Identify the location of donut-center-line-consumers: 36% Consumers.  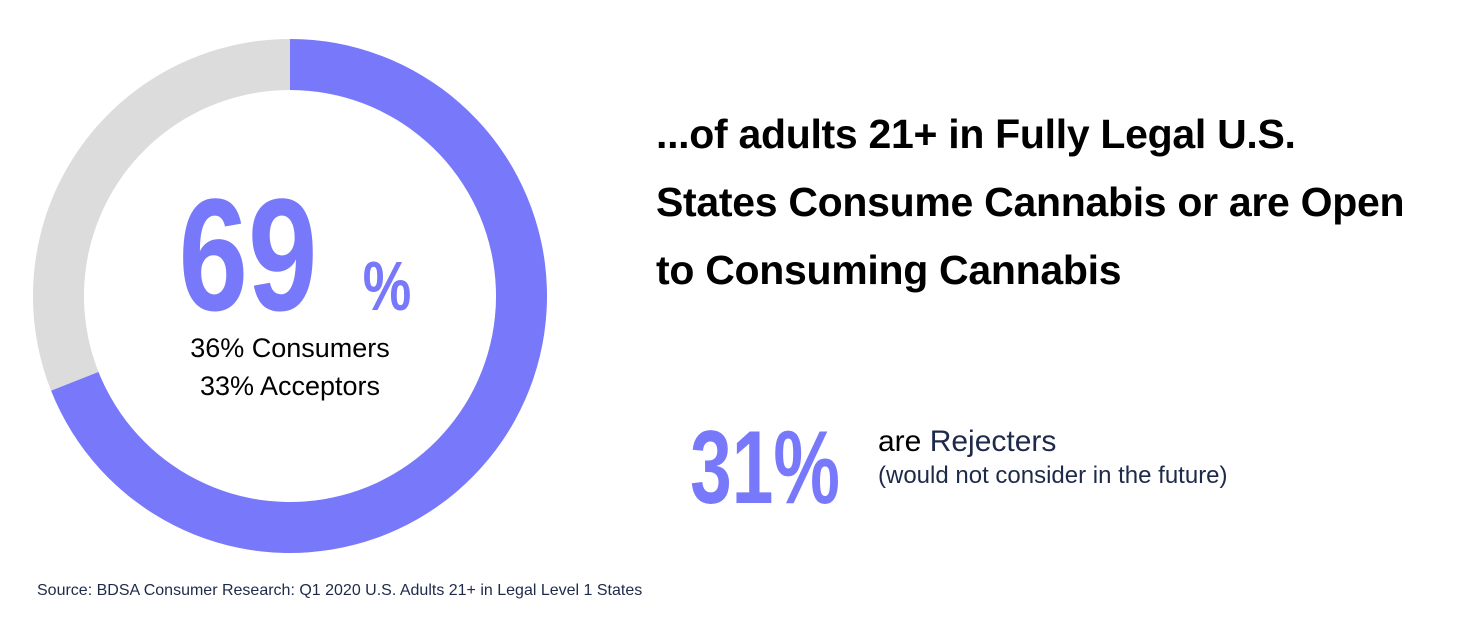
(290, 348).